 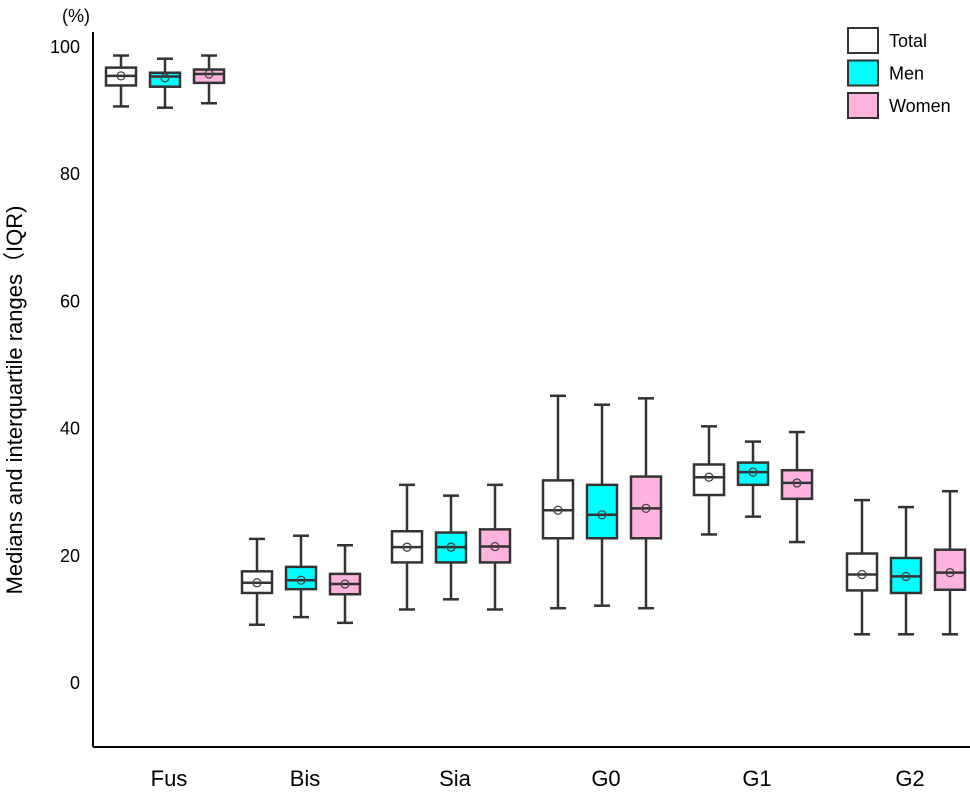 I want to click on box-total-g0, so click(x=558, y=502).